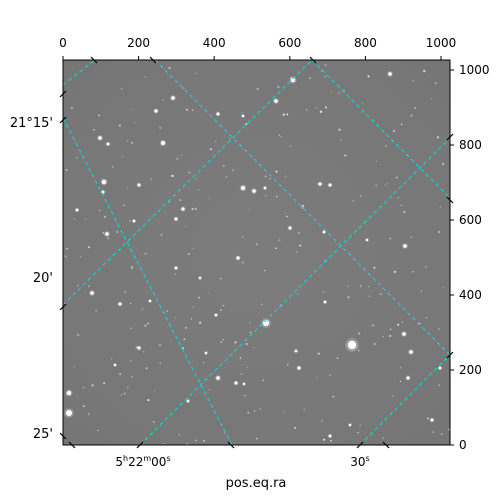 Image resolution: width=500 pixels, height=500 pixels. Describe the element at coordinates (463, 445) in the screenshot. I see `right-tick-label: 0` at that location.